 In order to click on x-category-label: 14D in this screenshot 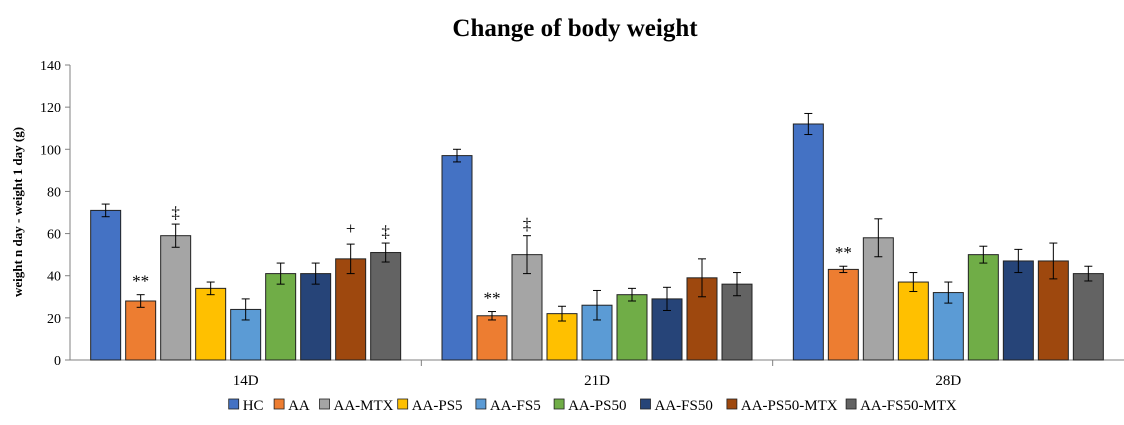, I will do `click(246, 381)`.